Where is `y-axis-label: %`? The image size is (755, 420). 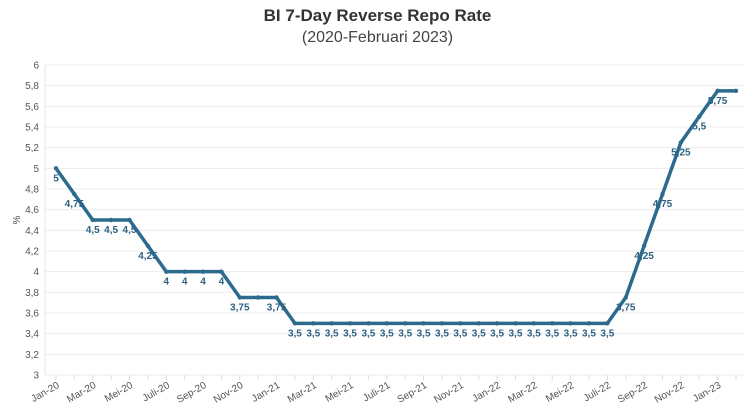 y-axis-label: % is located at coordinates (17, 219).